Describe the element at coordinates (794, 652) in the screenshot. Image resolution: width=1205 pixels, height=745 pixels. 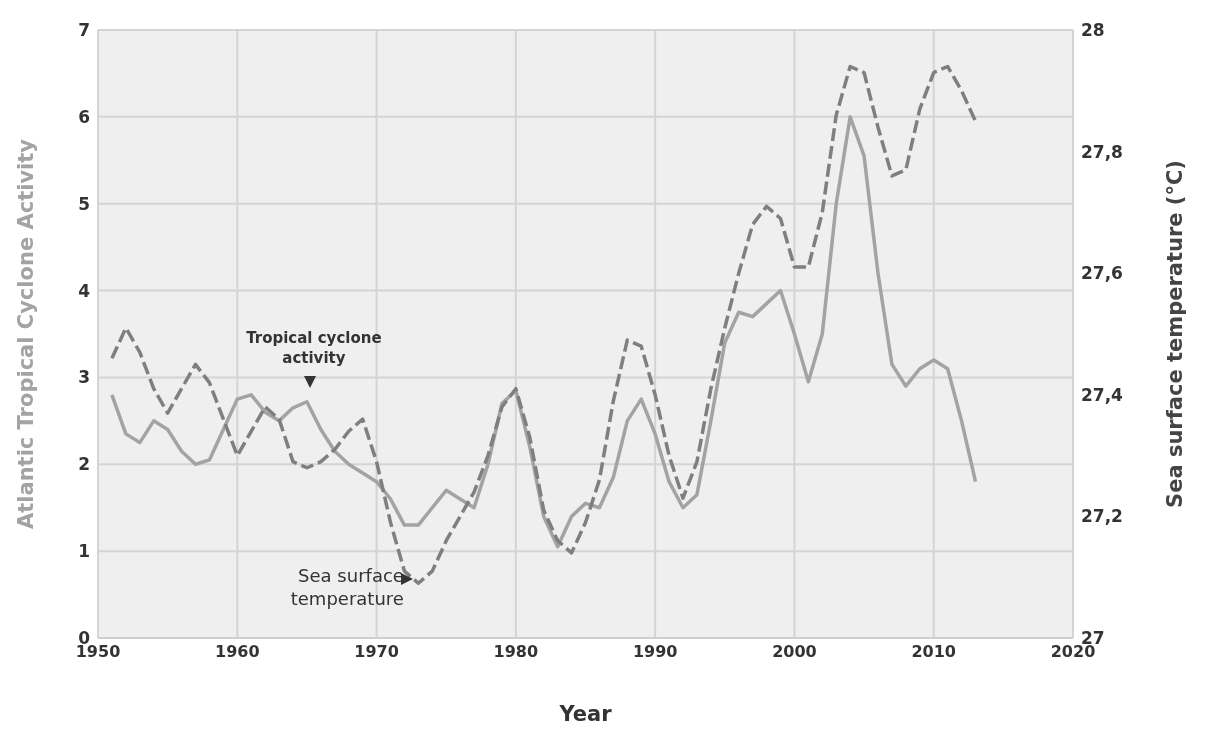
I see `x-tick-label: 2000` at that location.